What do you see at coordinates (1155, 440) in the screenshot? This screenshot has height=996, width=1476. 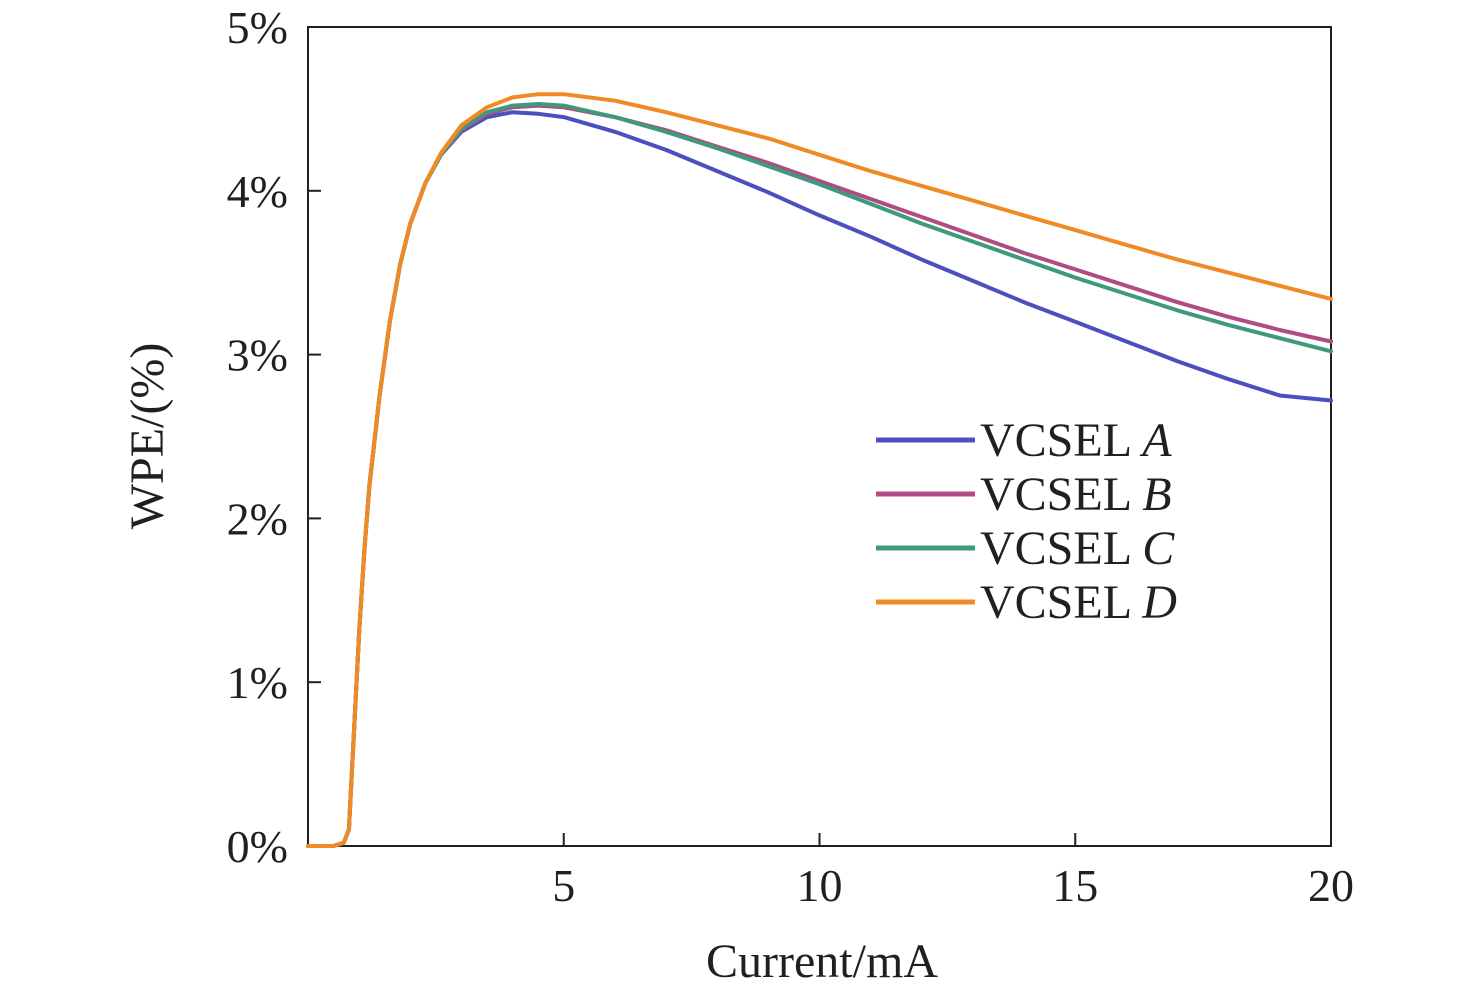 I see `legend-label-letter: A` at bounding box center [1155, 440].